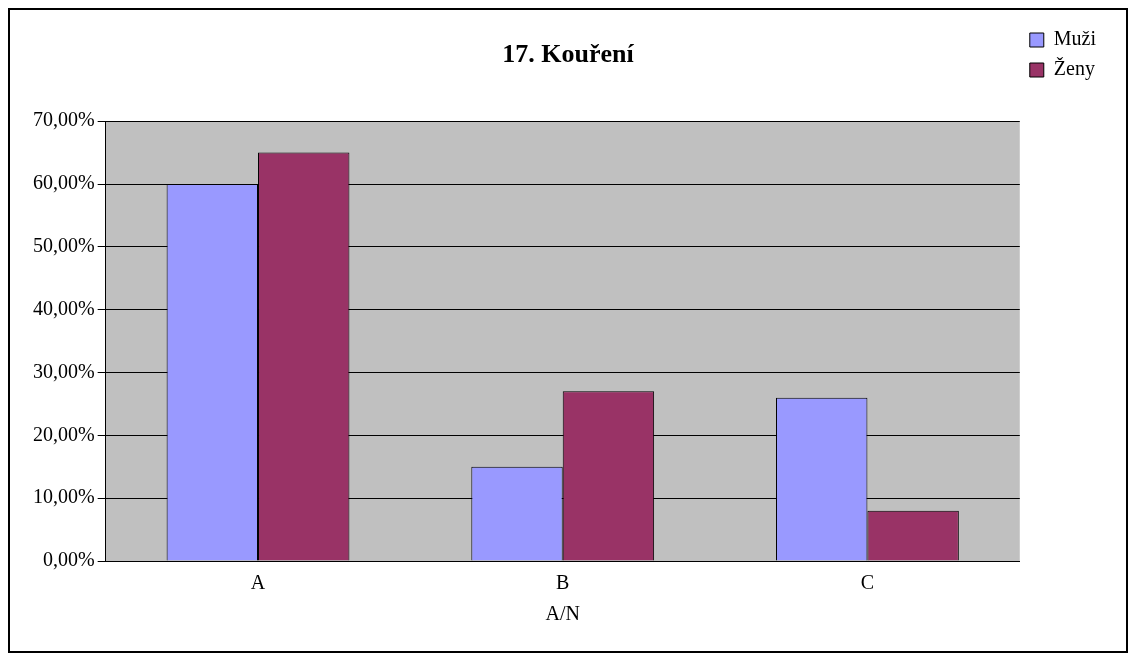  I want to click on y-tick-label: 50,00%, so click(63, 245).